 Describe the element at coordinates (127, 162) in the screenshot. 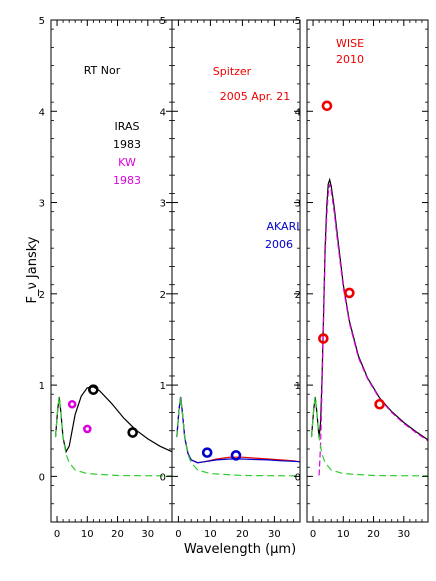

I see `annotation-p1-3: KW` at that location.